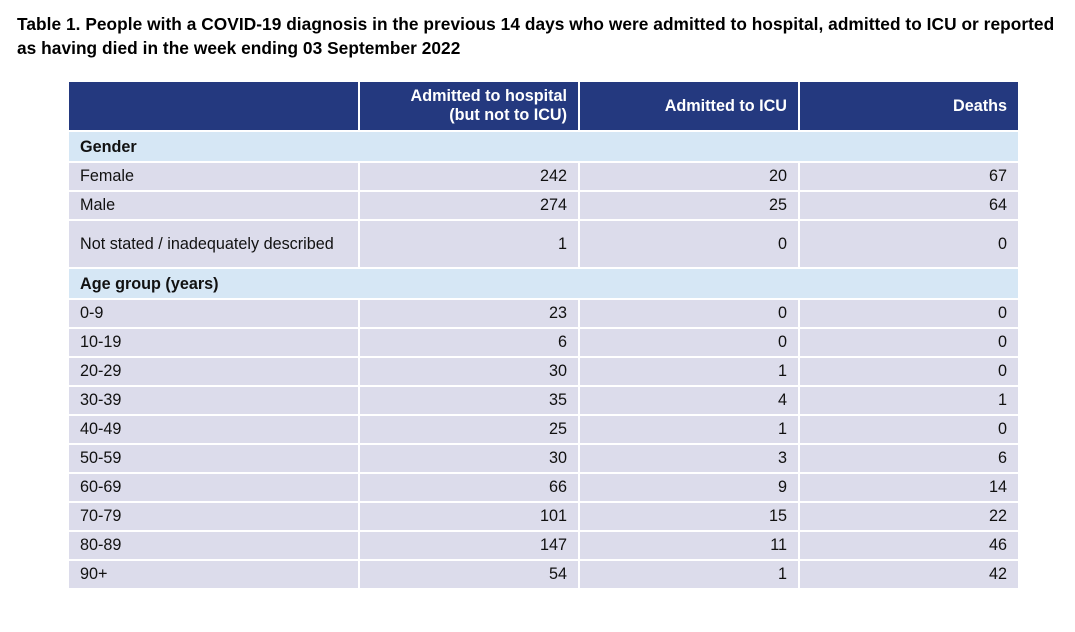 The width and height of the screenshot is (1075, 632). I want to click on table-row: Female 242 20 67, so click(543, 176).